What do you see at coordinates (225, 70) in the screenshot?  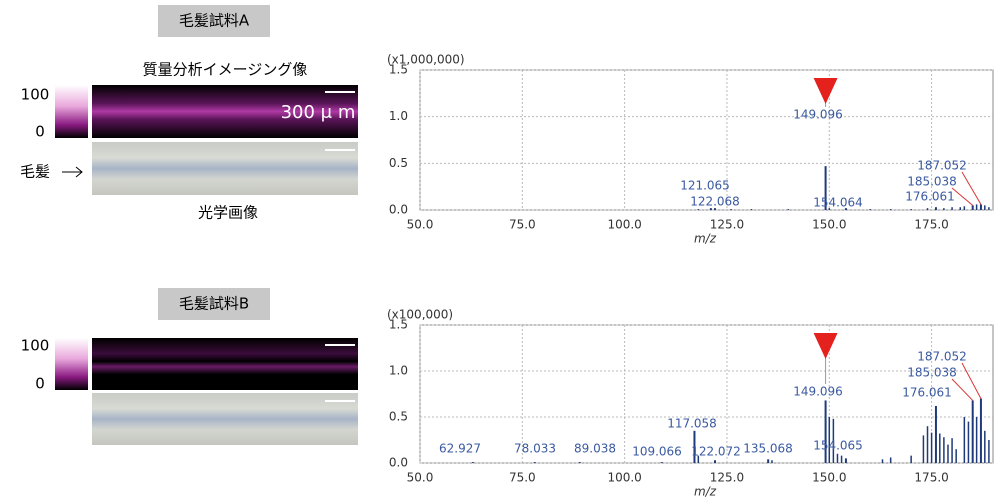 I see `imaging-title: 質量分析イメージング像` at bounding box center [225, 70].